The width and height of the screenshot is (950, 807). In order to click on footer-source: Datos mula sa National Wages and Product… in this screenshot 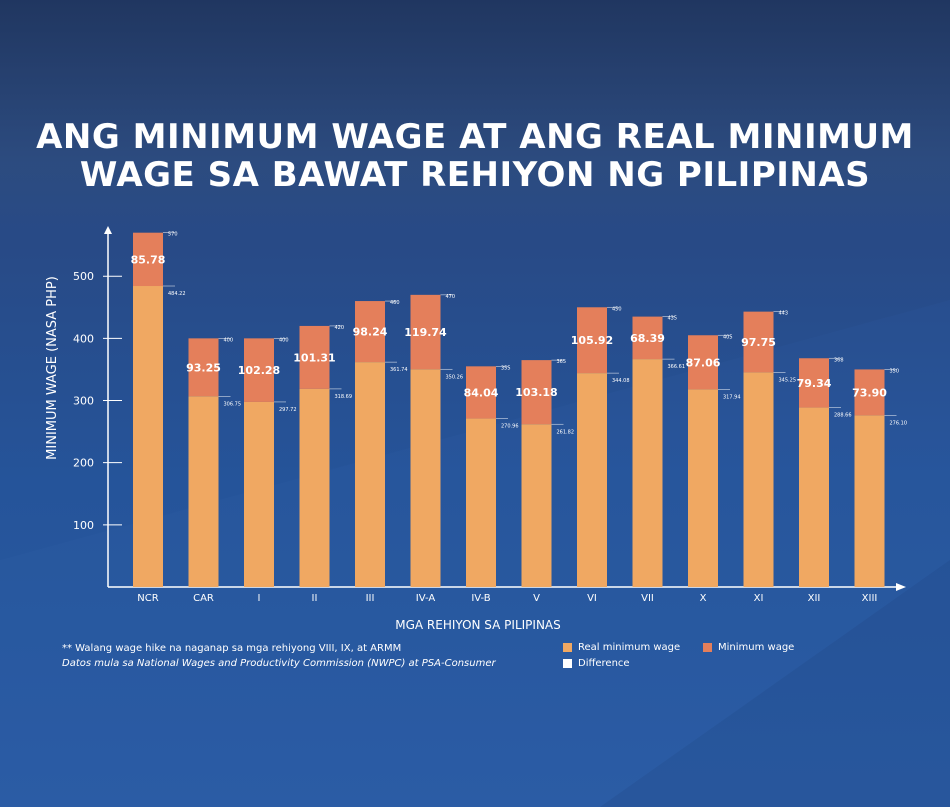, I will do `click(279, 663)`.